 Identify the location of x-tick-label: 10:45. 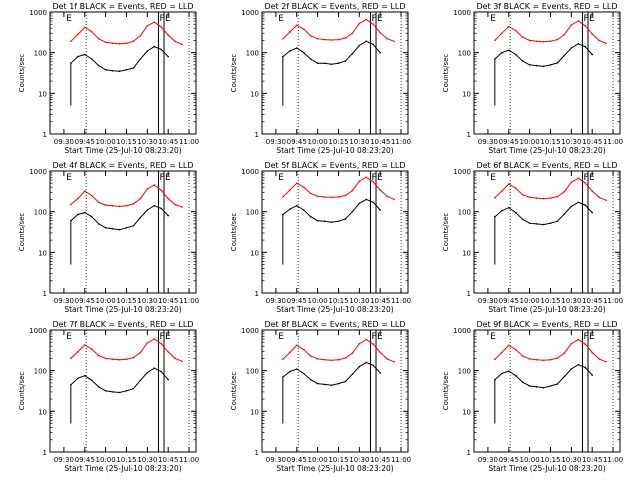
(168, 460).